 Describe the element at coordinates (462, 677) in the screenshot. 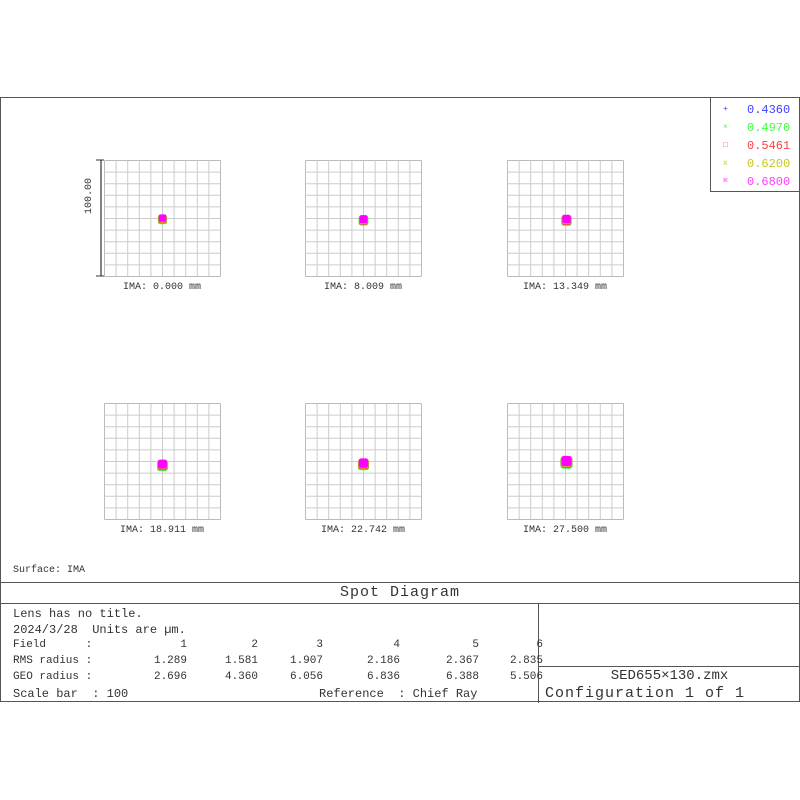

I see `geo-value: 6.388` at that location.